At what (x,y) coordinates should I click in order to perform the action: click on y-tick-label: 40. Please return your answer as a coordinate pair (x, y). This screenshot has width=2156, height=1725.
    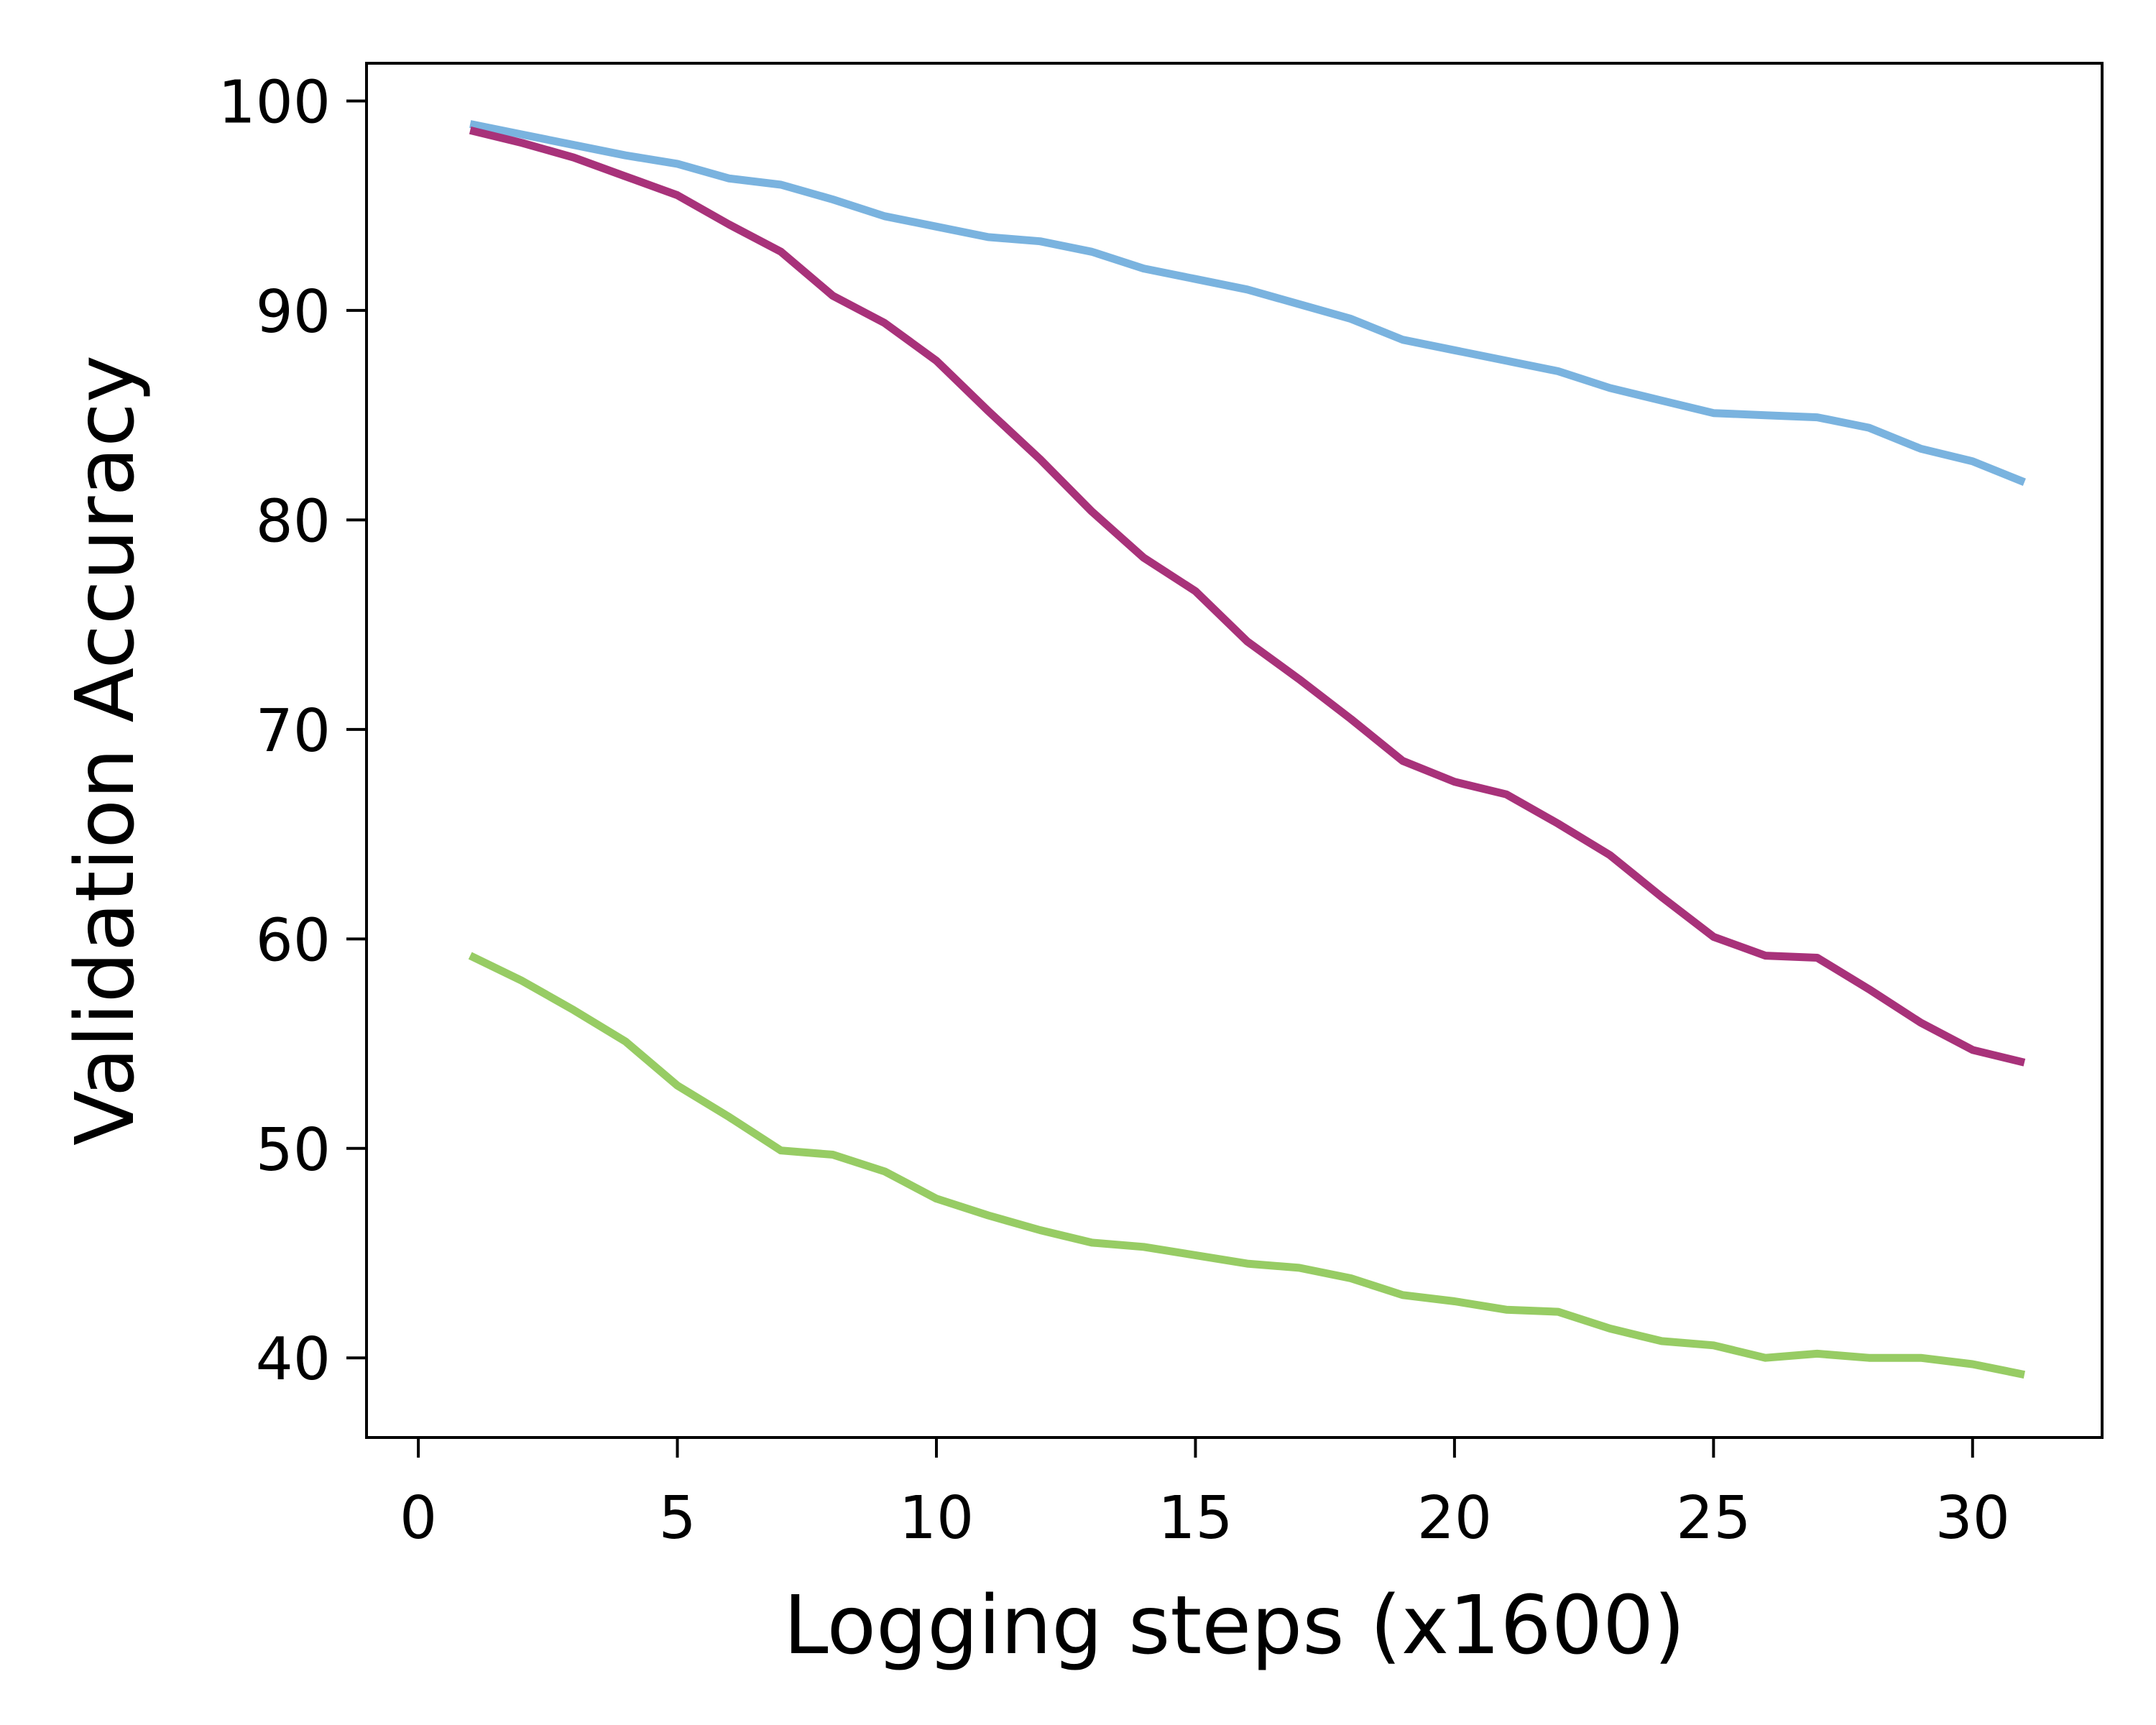
    Looking at the image, I should click on (293, 1359).